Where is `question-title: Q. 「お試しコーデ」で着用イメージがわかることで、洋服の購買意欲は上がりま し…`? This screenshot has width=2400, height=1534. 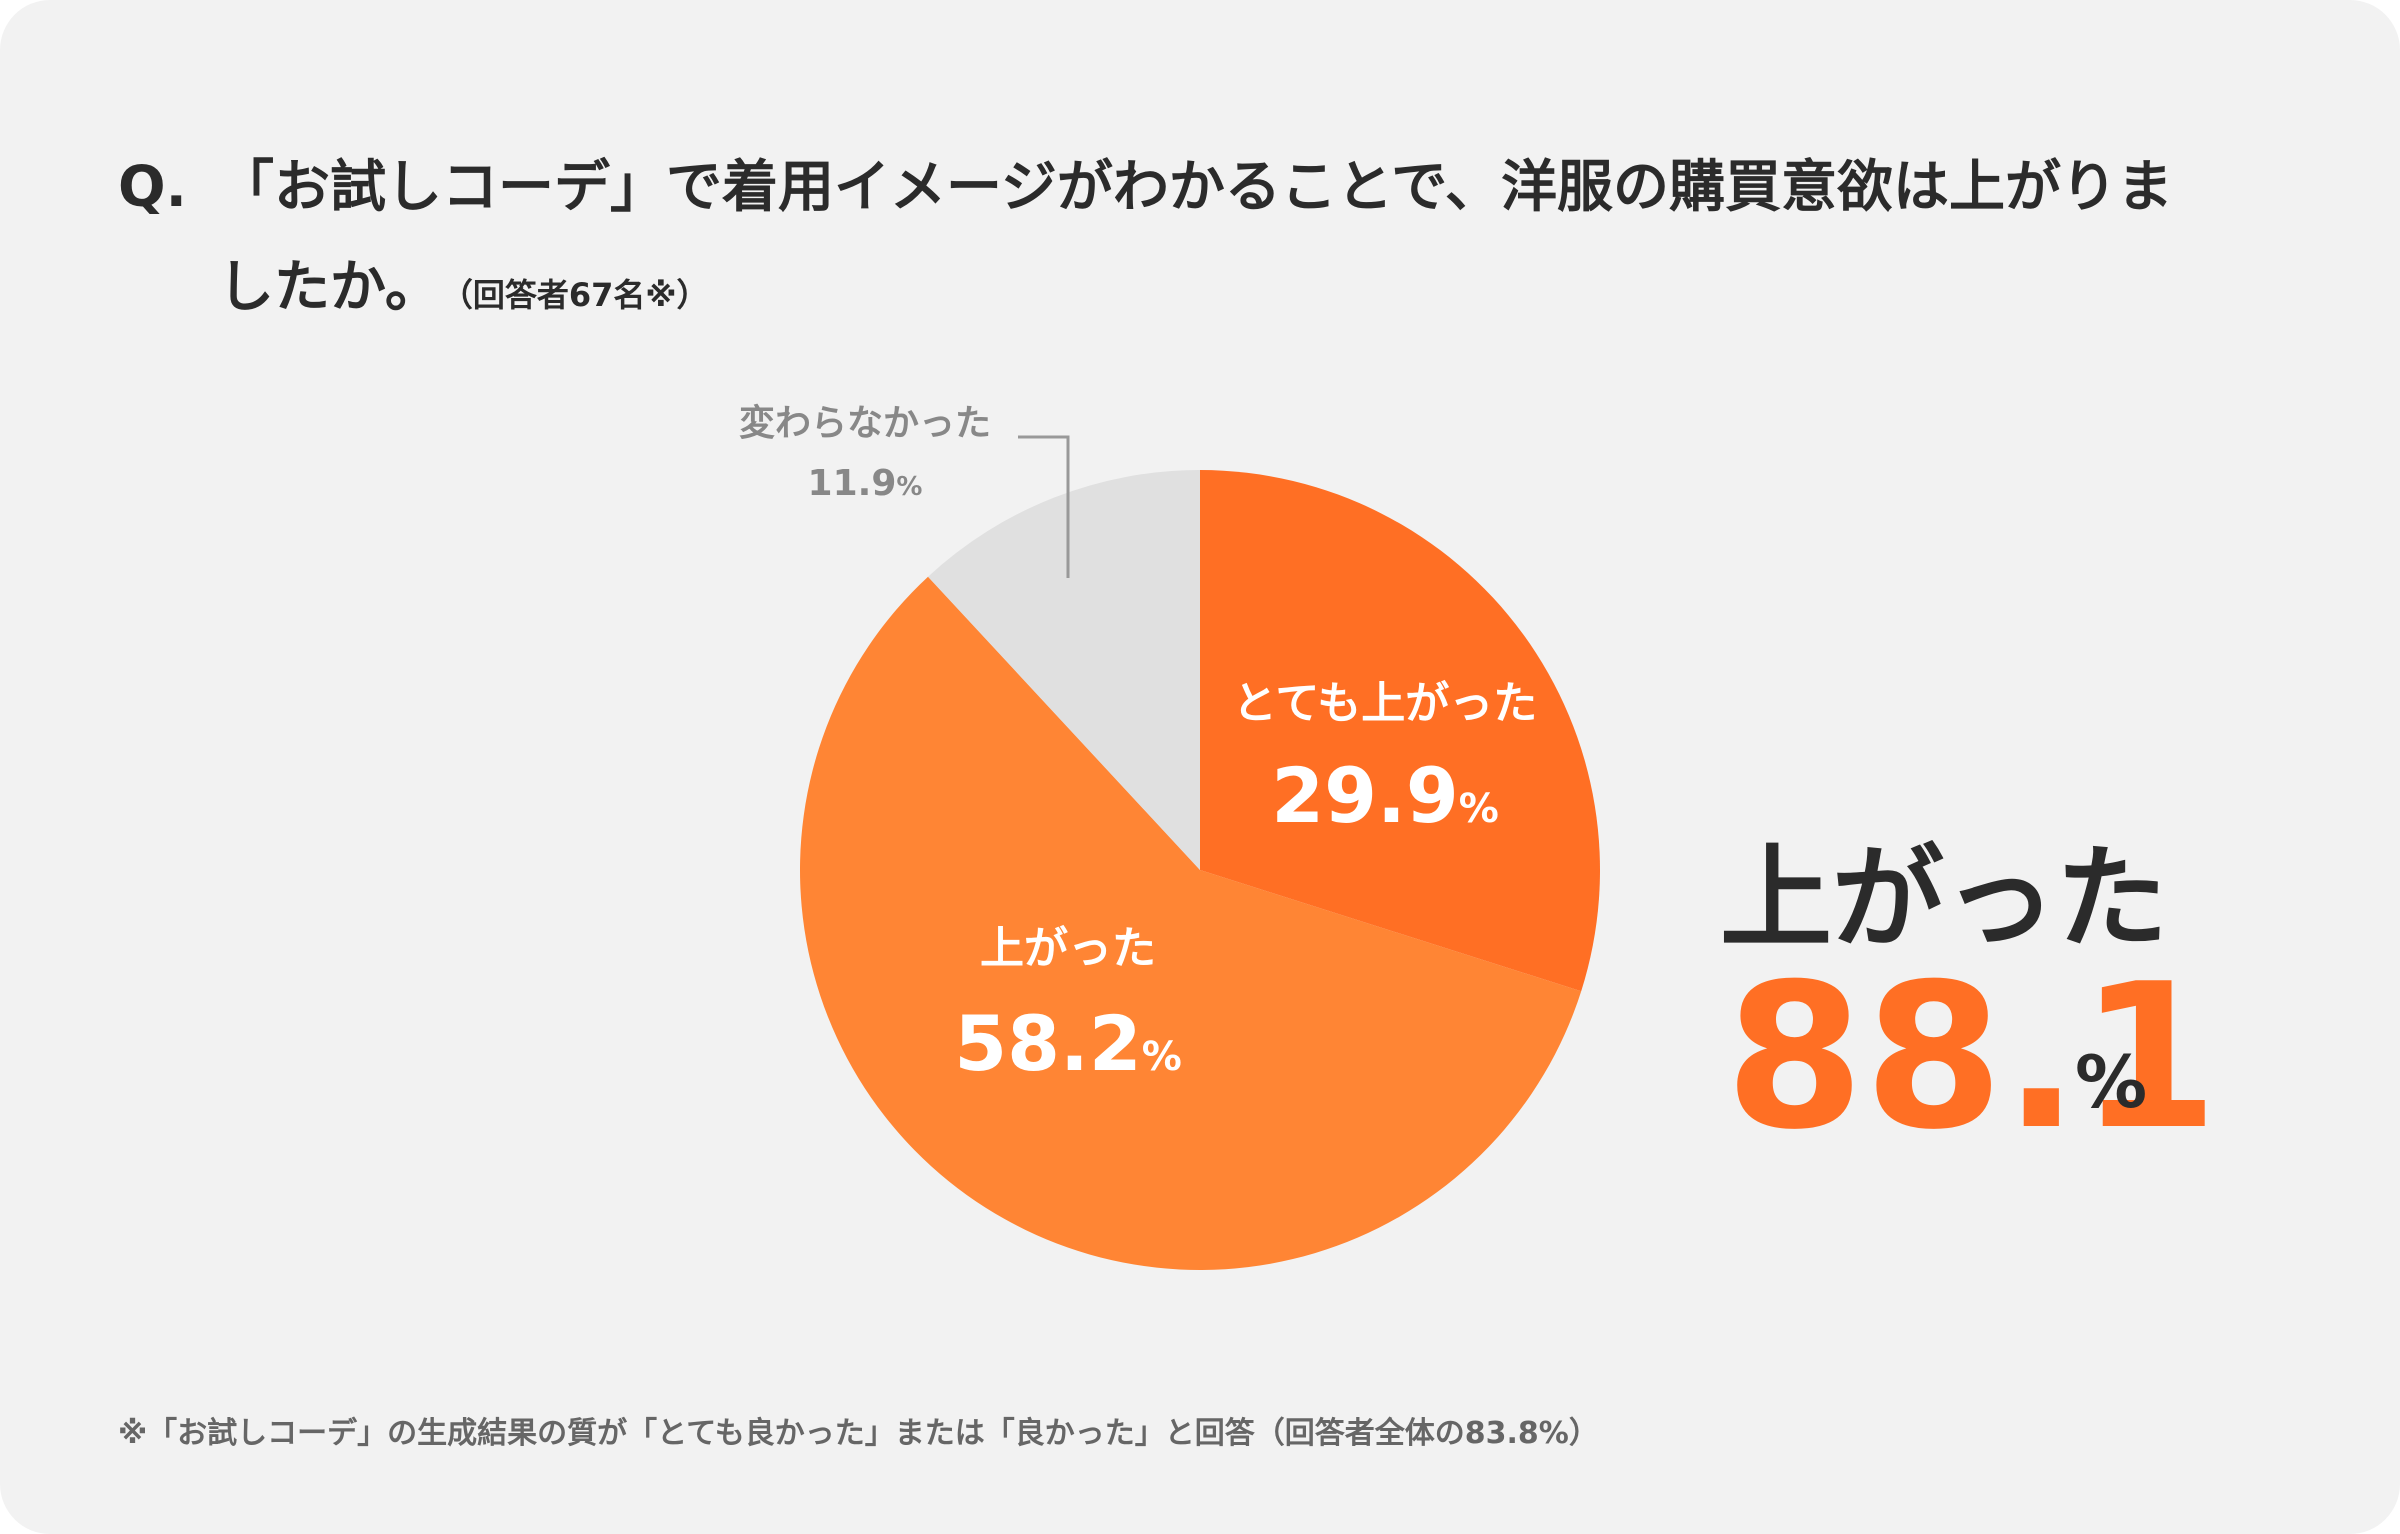 question-title: Q. 「お試しコーデ」で着用イメージがわかることで、洋服の購買意欲は上がりま し… is located at coordinates (1208, 241).